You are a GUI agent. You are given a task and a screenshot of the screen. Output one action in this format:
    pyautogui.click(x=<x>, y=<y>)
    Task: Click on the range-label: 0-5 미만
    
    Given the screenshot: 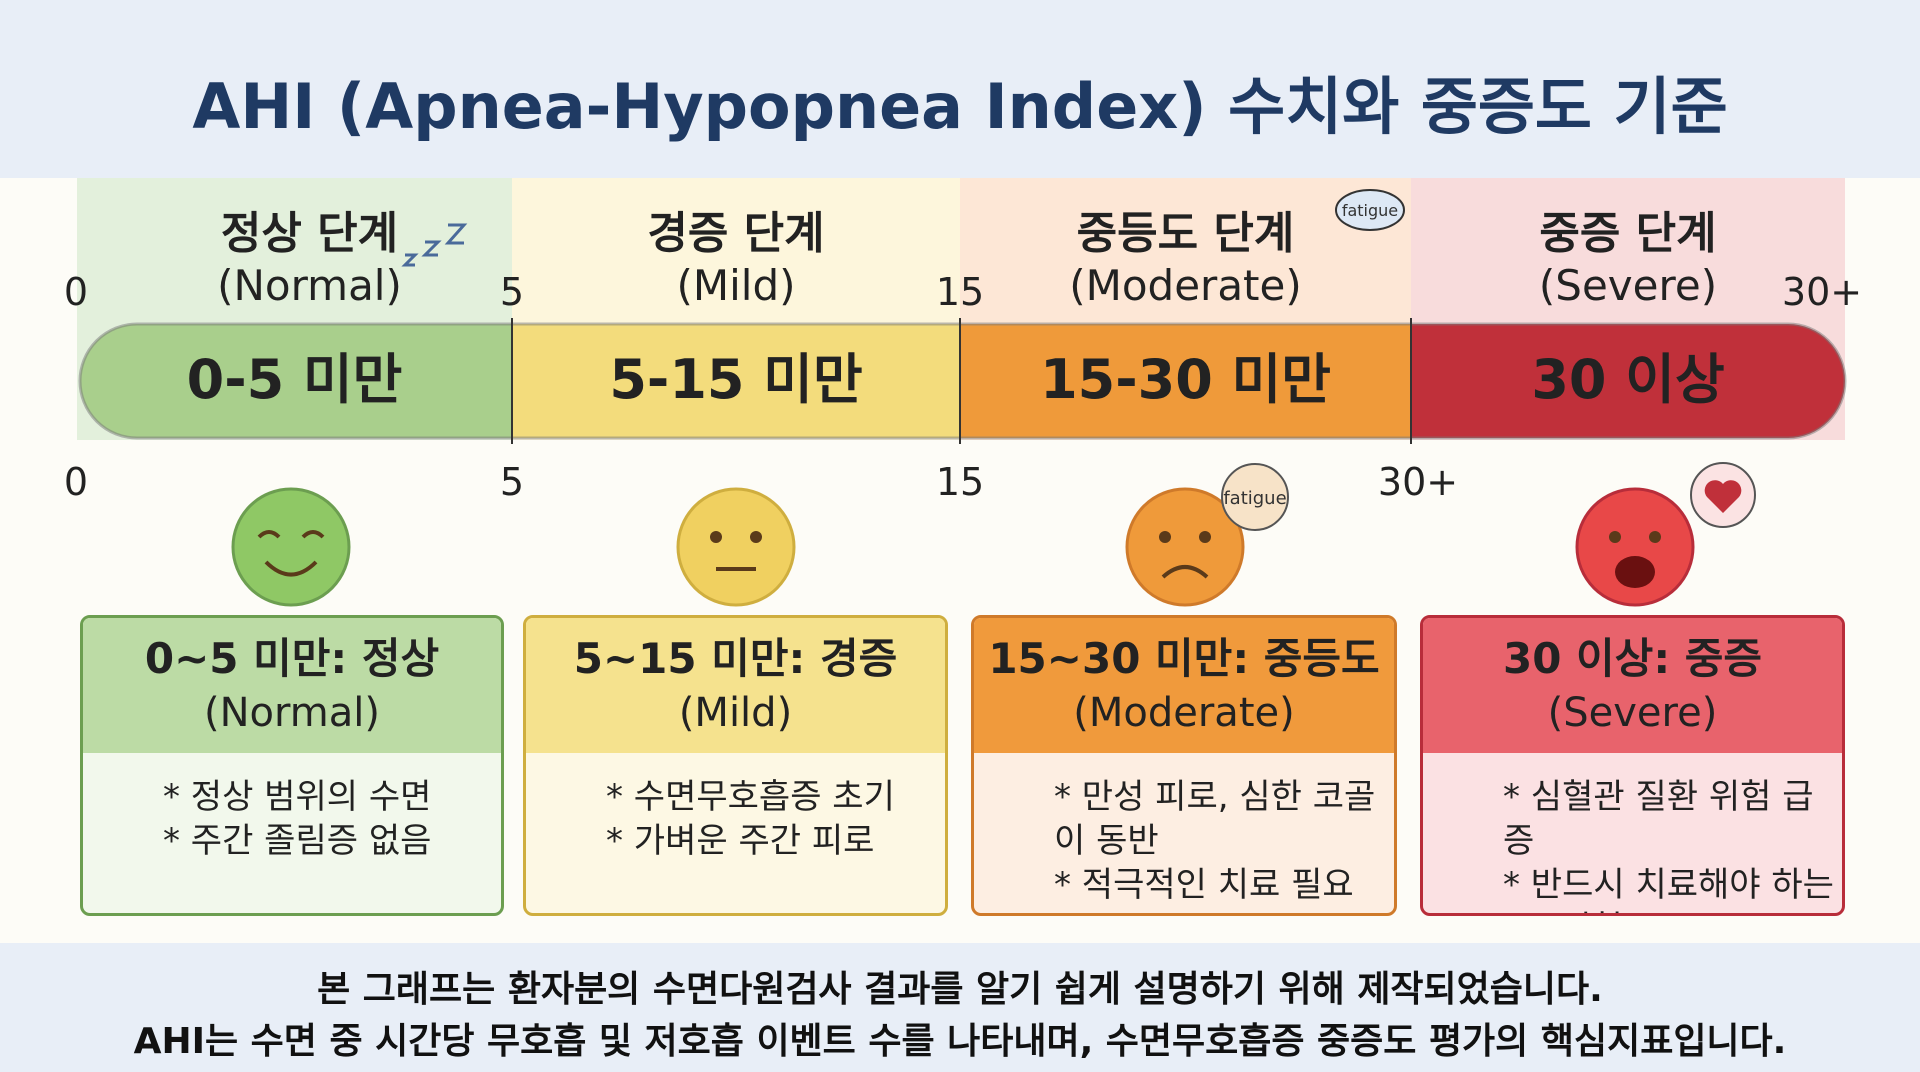 What is the action you would take?
    pyautogui.click(x=295, y=379)
    